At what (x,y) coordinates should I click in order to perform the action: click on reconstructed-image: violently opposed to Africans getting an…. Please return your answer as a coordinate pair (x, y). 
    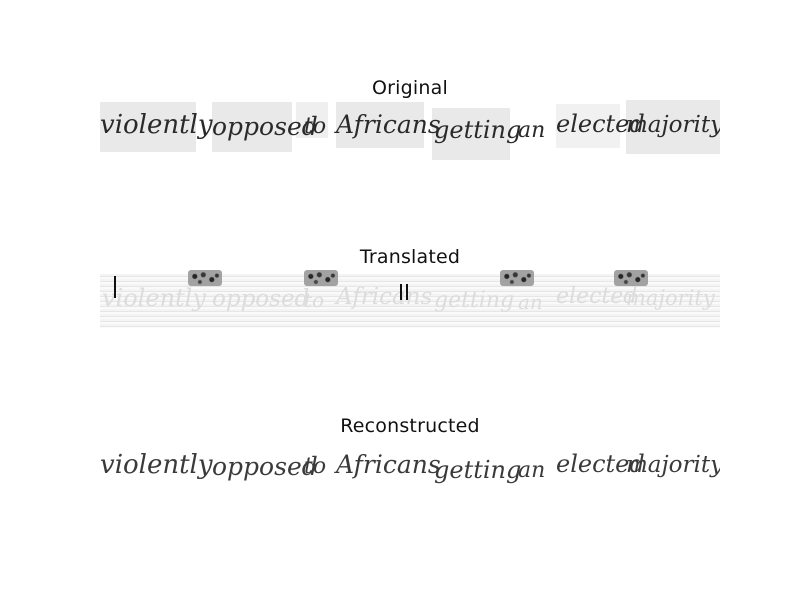
    Looking at the image, I should click on (410, 469).